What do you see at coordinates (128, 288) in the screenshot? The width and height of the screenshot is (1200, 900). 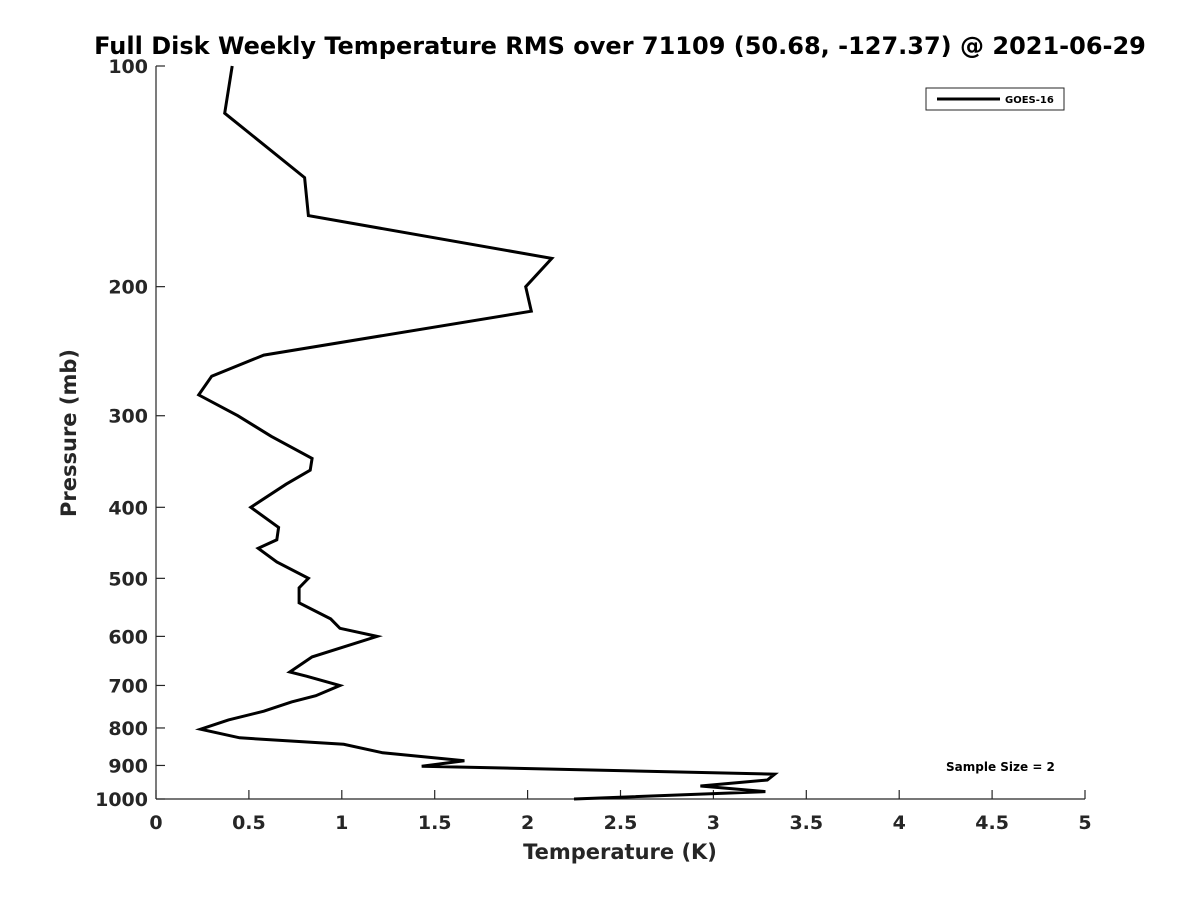 I see `y-tick-label: 200` at bounding box center [128, 288].